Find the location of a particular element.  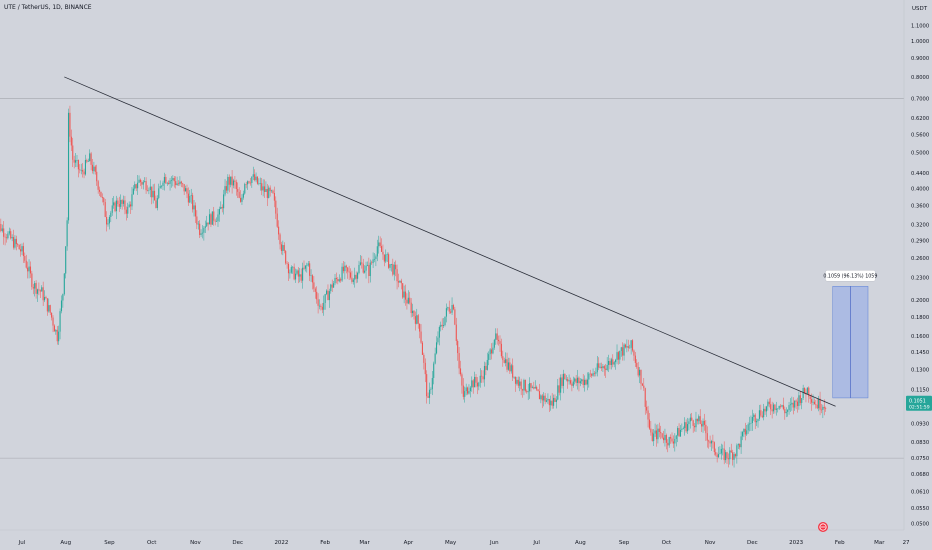

time-tick-label: Apr is located at coordinates (409, 543).